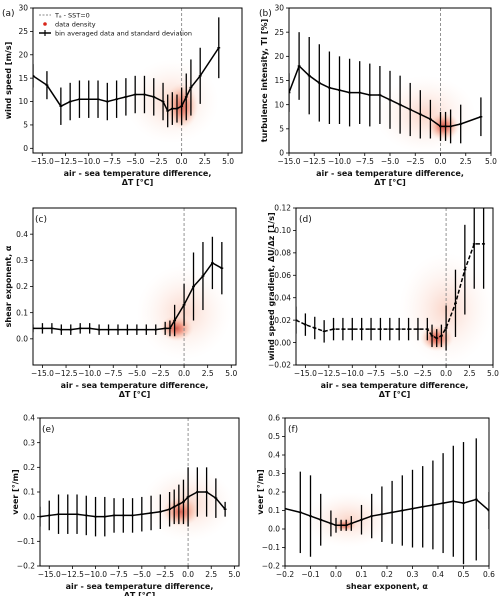 This screenshot has height=596, width=500. What do you see at coordinates (282, 230) in the screenshot?
I see `y-tick-label: 0.10` at bounding box center [282, 230].